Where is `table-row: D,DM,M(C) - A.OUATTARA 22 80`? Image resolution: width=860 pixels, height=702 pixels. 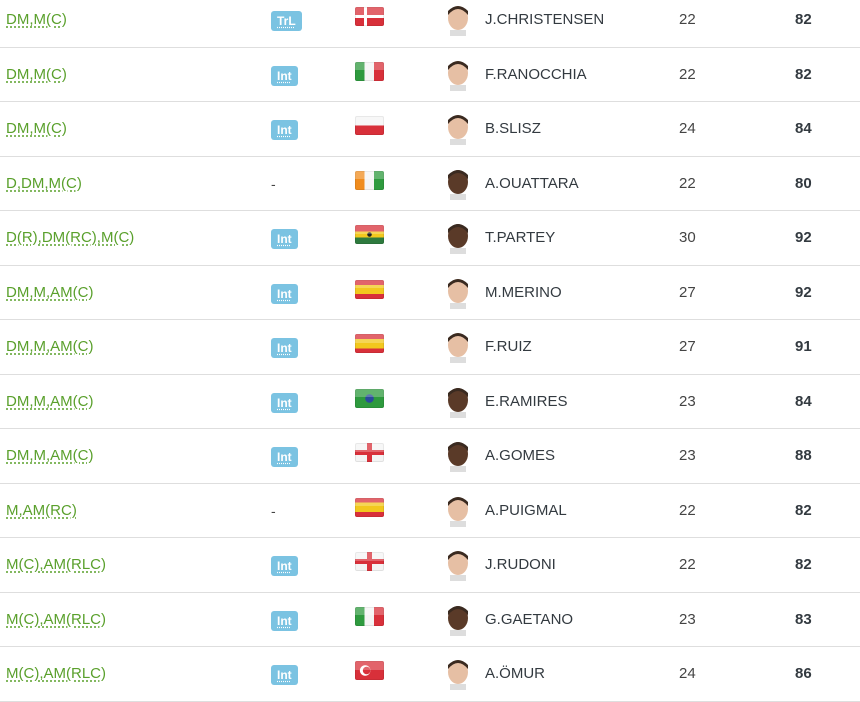 table-row: D,DM,M(C) - A.OUATTARA 22 80 is located at coordinates (430, 184).